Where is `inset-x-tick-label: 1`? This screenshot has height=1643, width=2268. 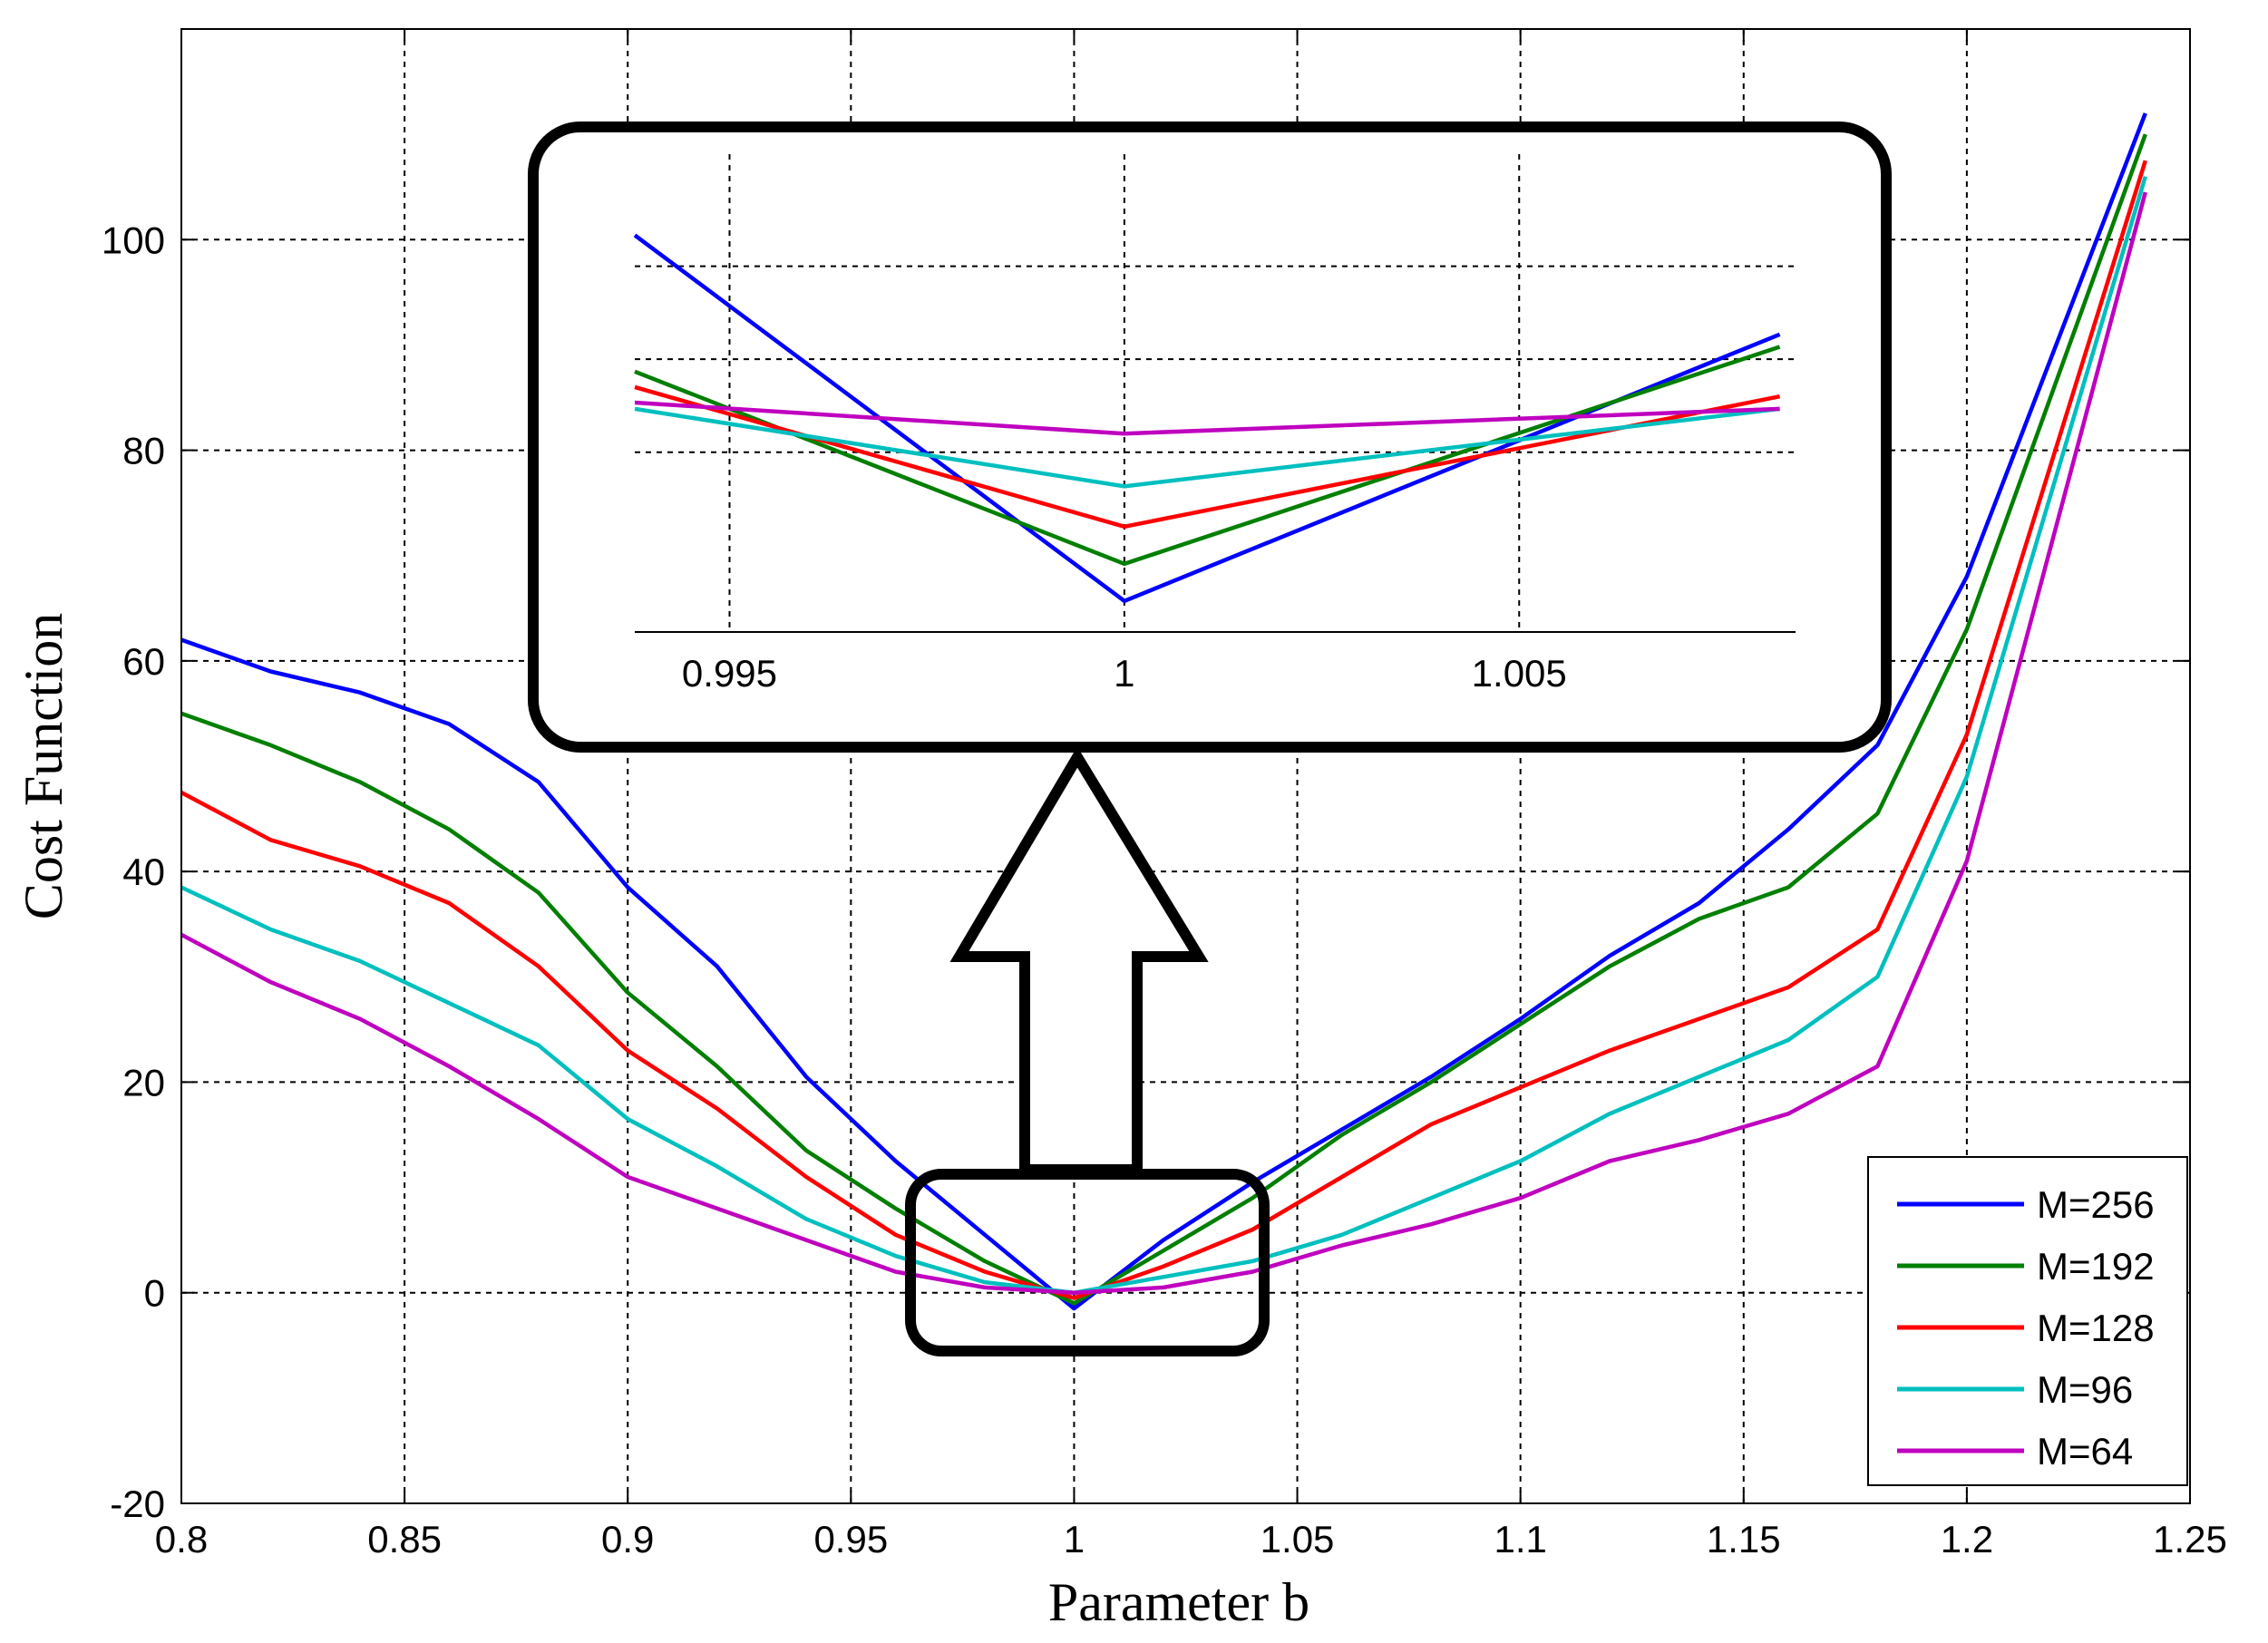 inset-x-tick-label: 1 is located at coordinates (1124, 674).